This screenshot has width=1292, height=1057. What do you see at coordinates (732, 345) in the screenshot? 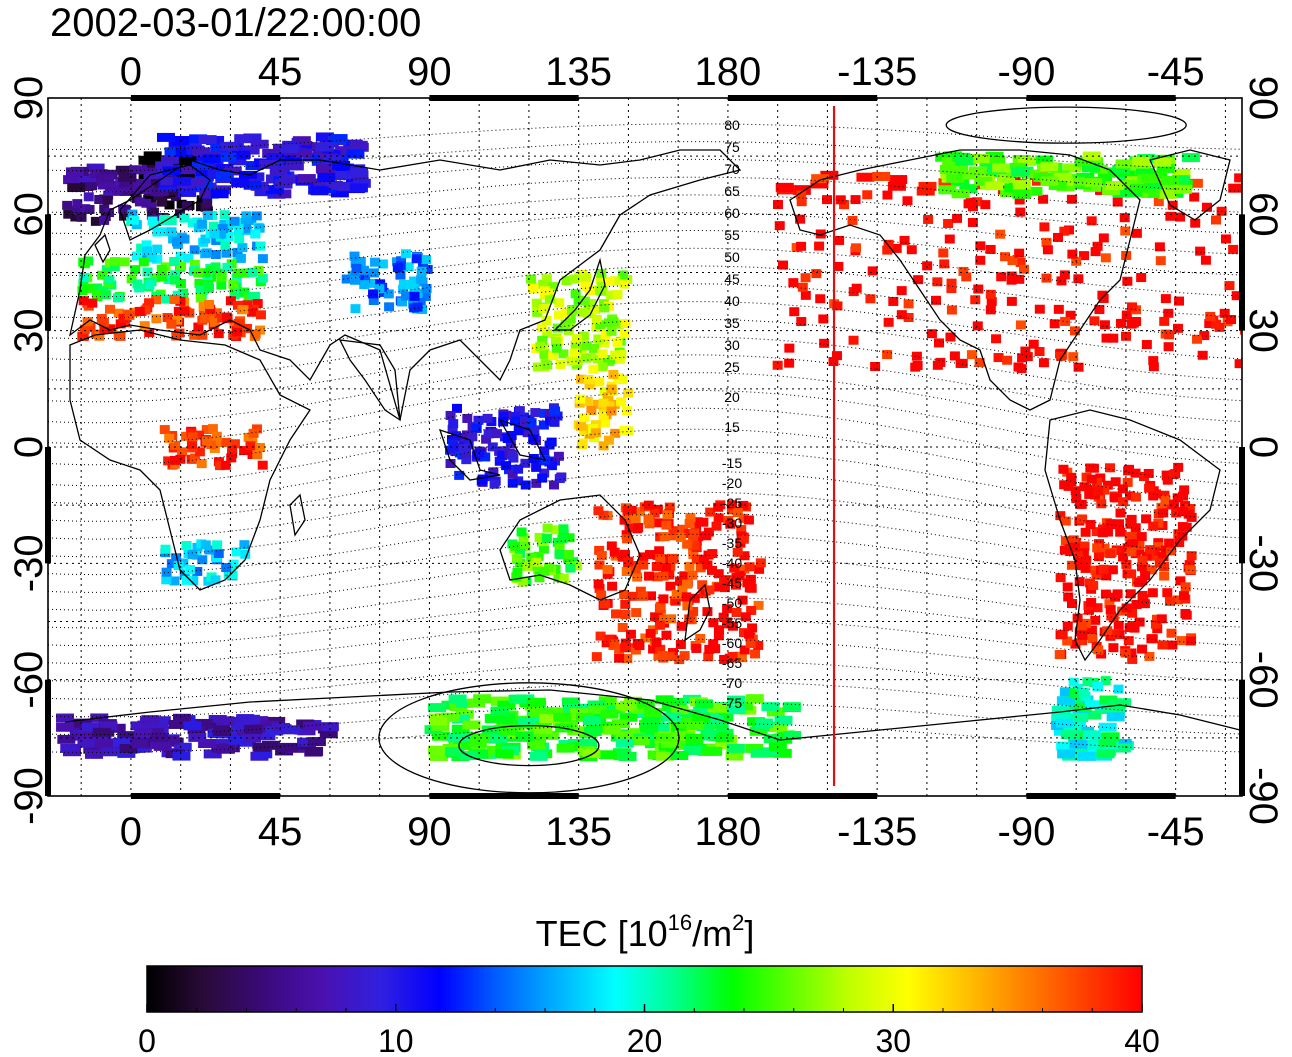
I see `contour-label: 30` at bounding box center [732, 345].